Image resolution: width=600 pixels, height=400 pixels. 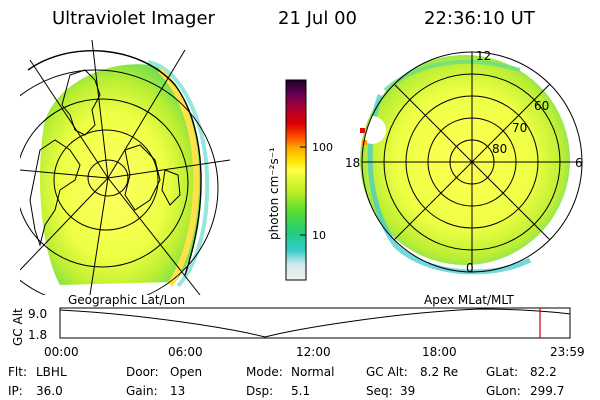 I want to click on info-key-glon: GLon:, so click(x=503, y=391).